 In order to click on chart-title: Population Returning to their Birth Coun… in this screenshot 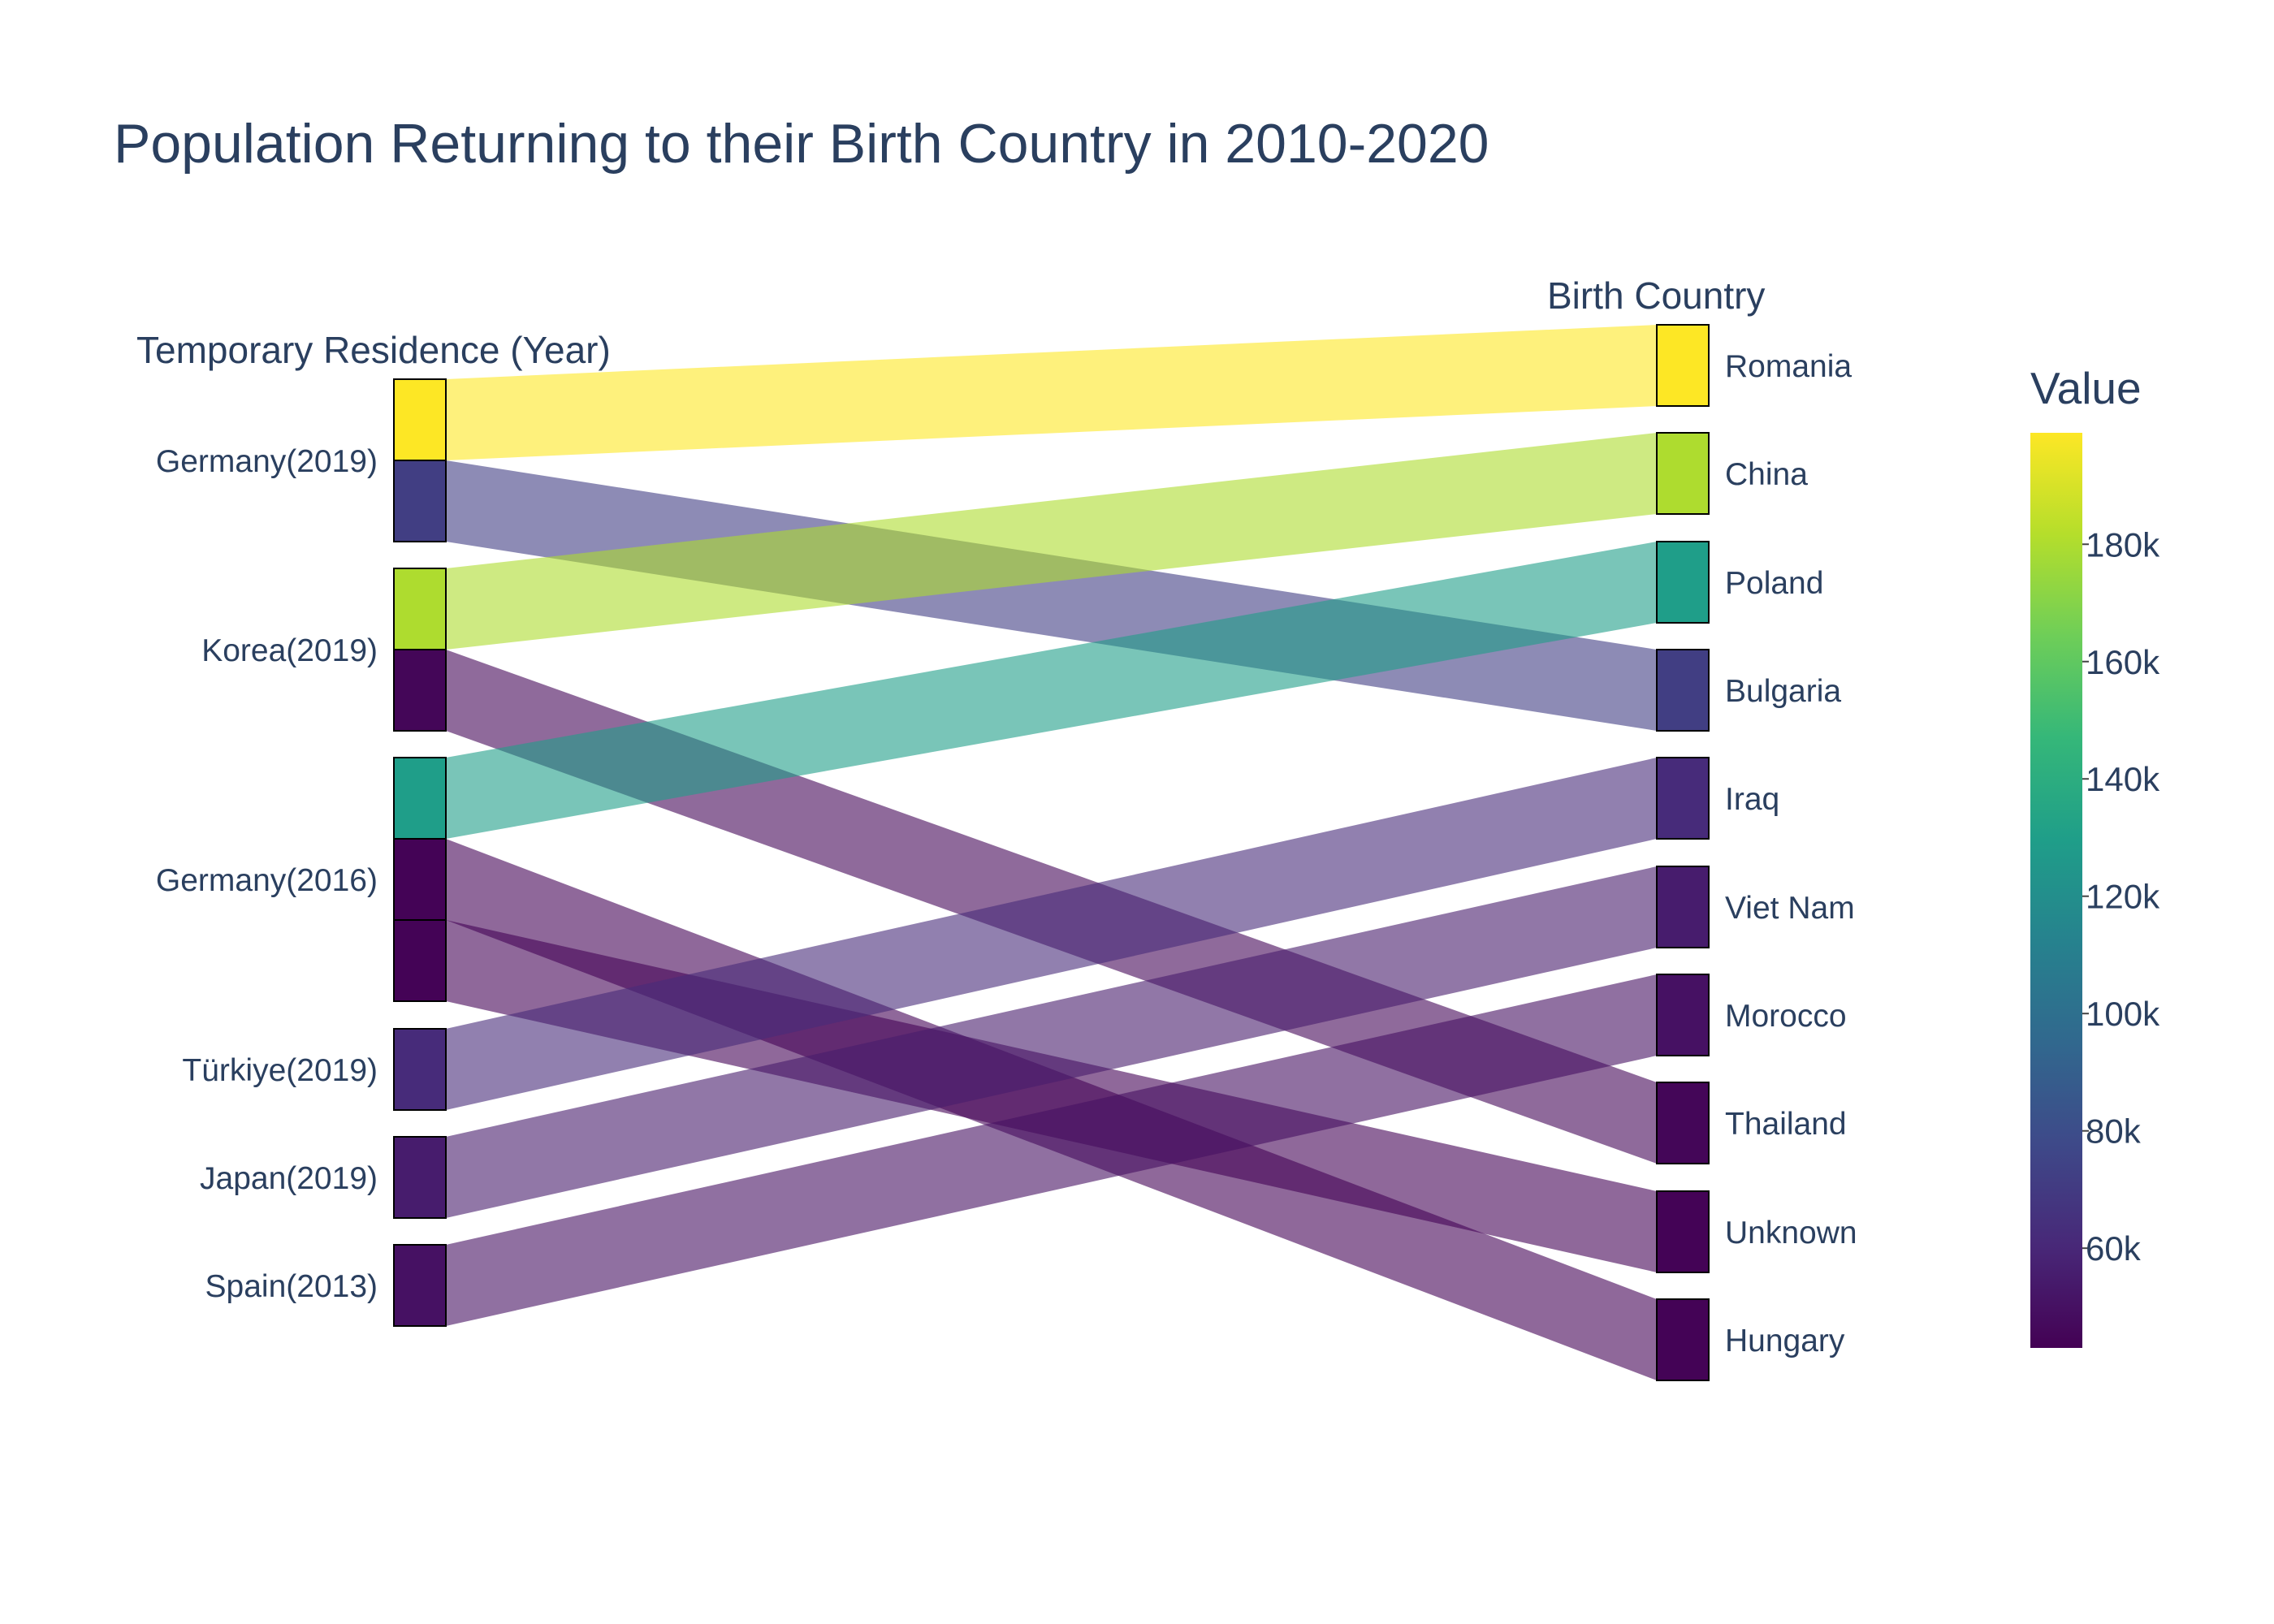, I will do `click(801, 144)`.